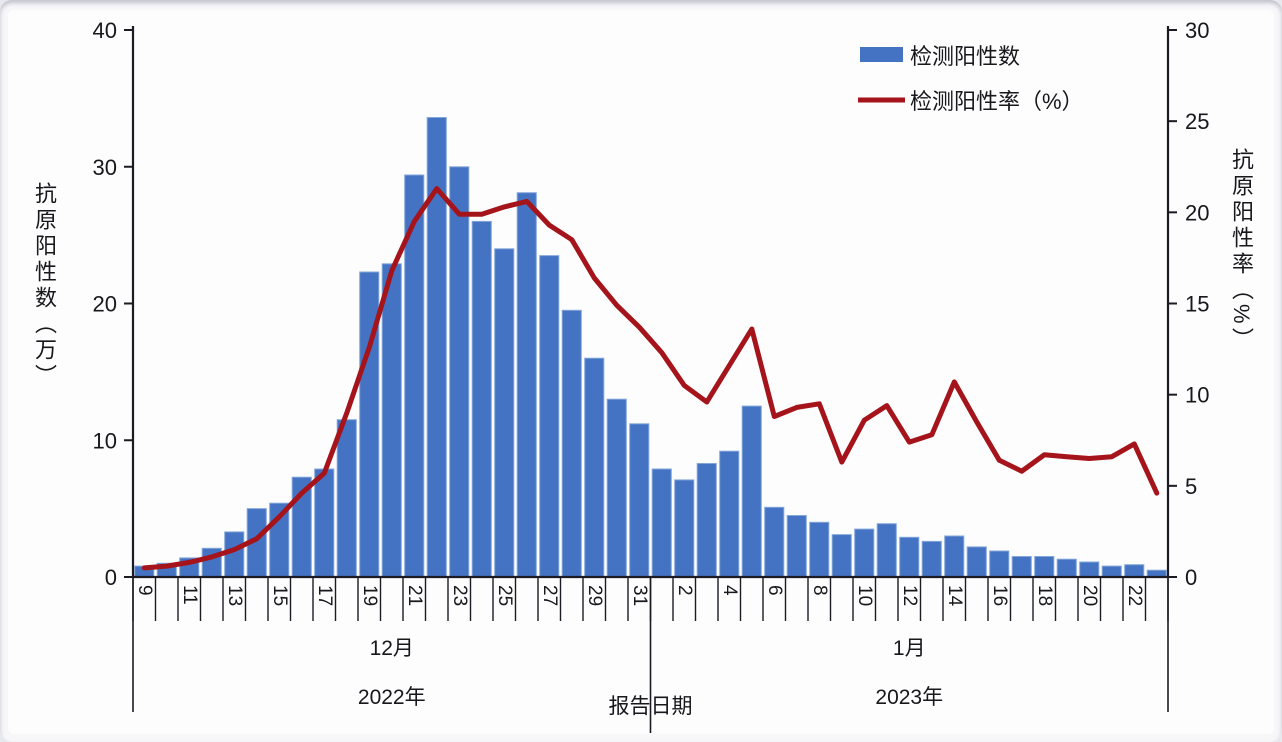  What do you see at coordinates (651, 706) in the screenshot?
I see `x-axis-caption: 报告日期` at bounding box center [651, 706].